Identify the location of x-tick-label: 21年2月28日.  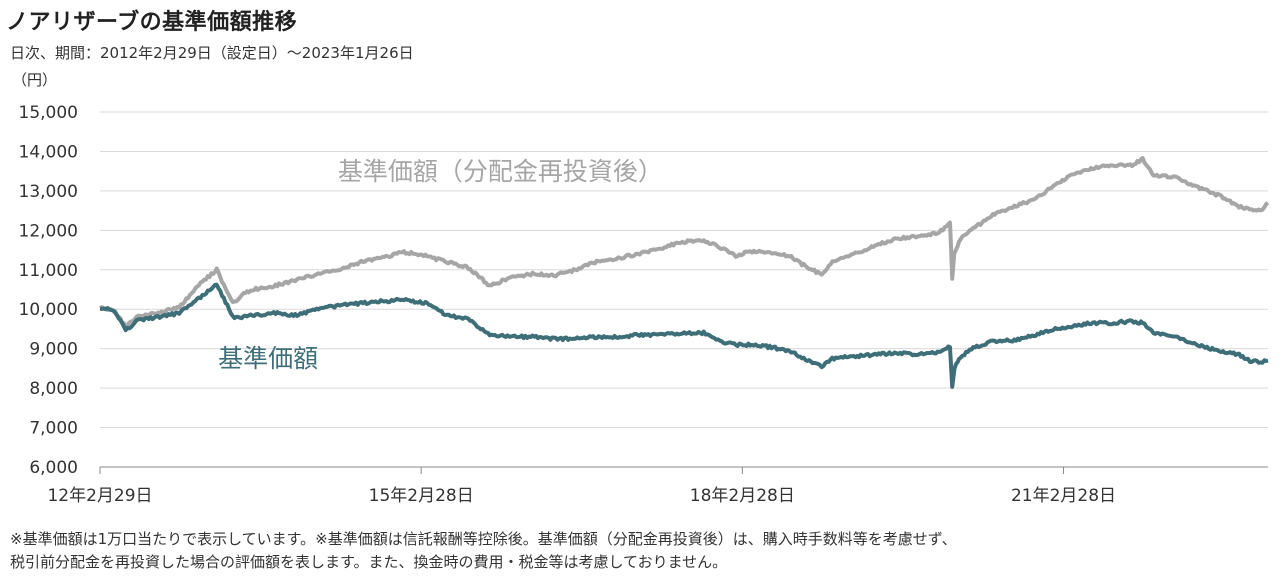
(1063, 496).